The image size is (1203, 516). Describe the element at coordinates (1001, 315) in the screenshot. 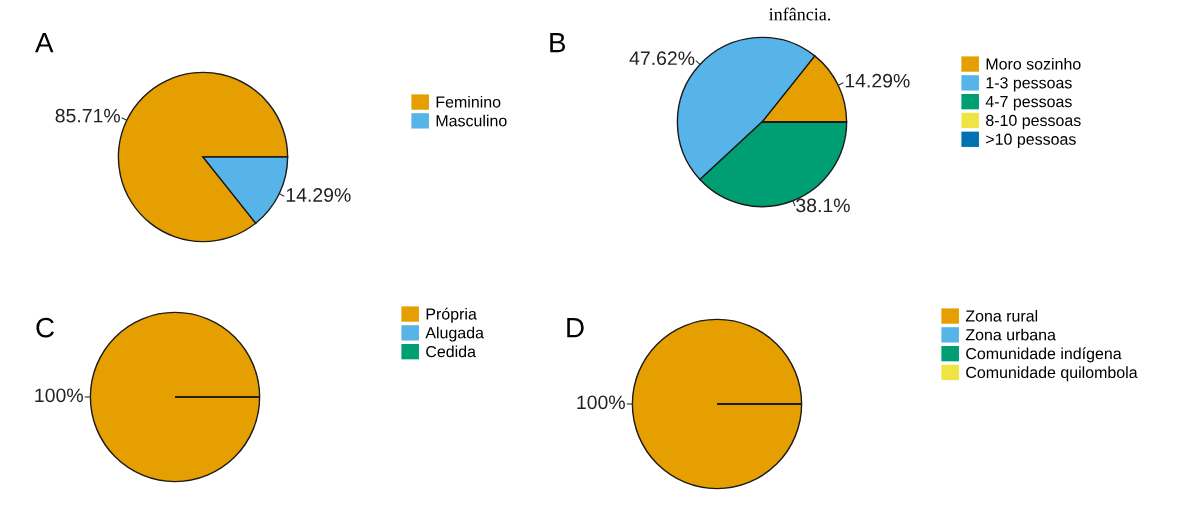

I see `legend-label: Zona rural` at that location.